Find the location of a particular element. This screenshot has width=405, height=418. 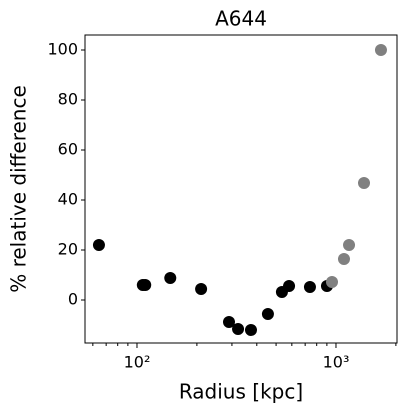

y-tick-label: 80 is located at coordinates (68, 99).